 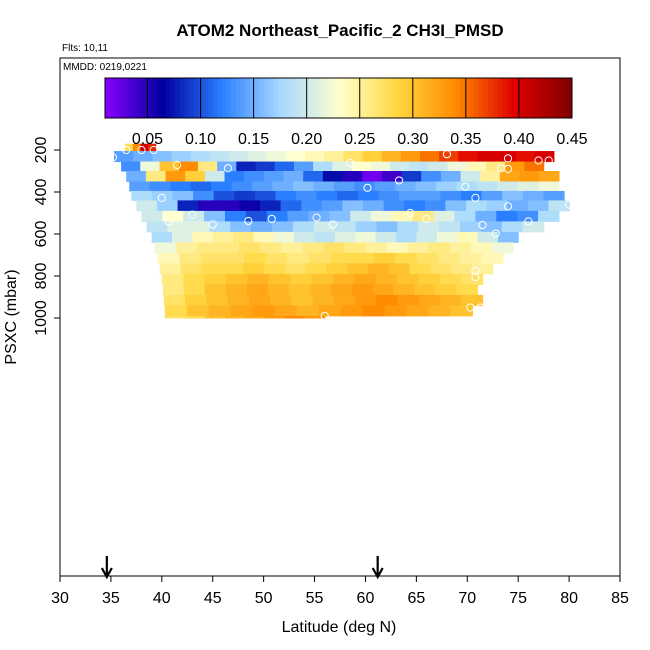 What do you see at coordinates (620, 598) in the screenshot?
I see `x-tick-label: 85` at bounding box center [620, 598].